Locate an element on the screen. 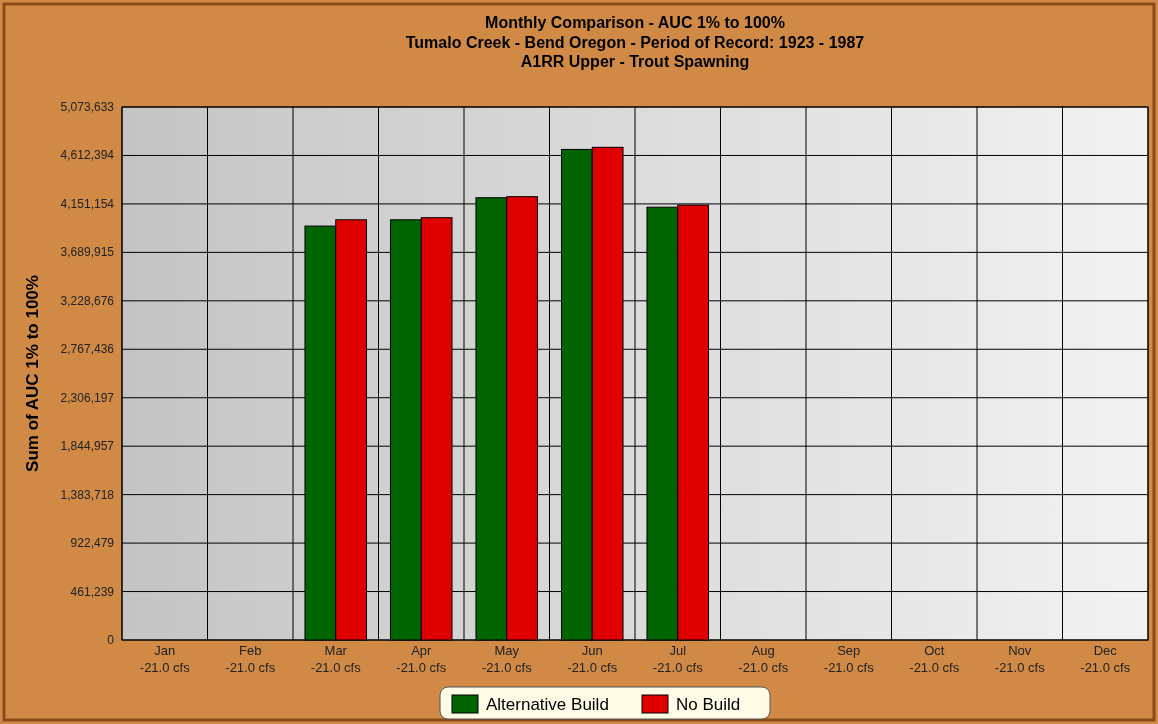 This screenshot has height=724, width=1158. chart-subtitle: Tumalo Creek - Bend Oregon - Period of Record: 1923 - 1987 A1RR Upper - Trout Spawning is located at coordinates (635, 52).